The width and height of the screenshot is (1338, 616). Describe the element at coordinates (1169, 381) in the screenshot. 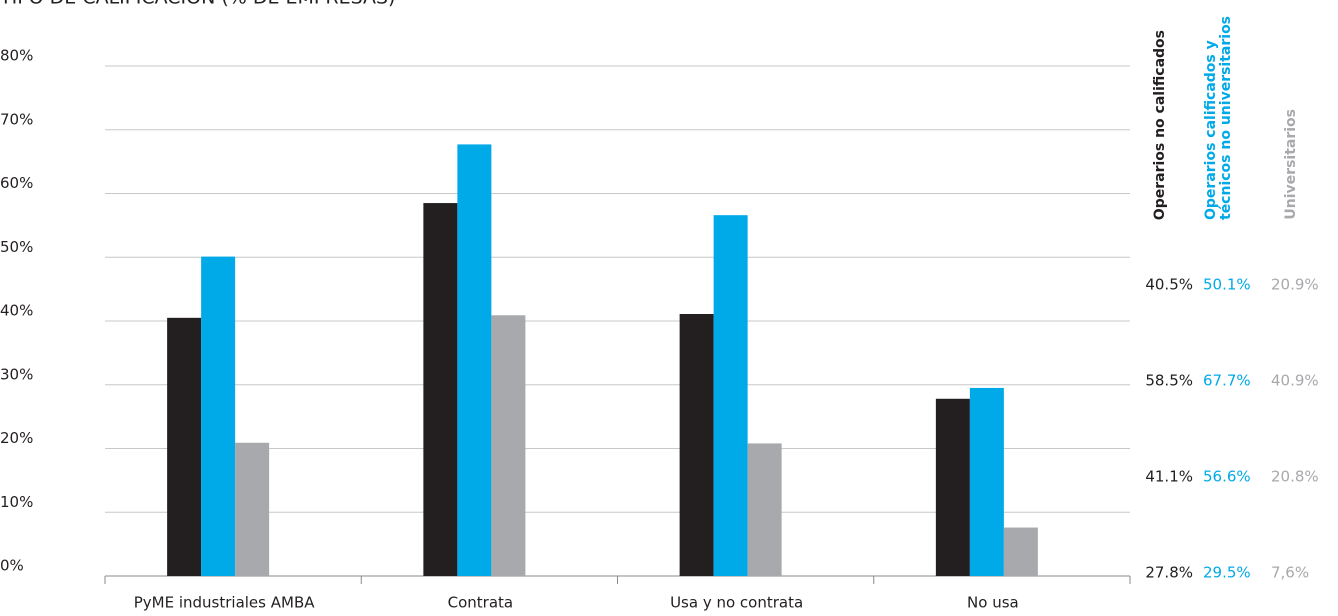

I see `value-label: 58.5%` at that location.